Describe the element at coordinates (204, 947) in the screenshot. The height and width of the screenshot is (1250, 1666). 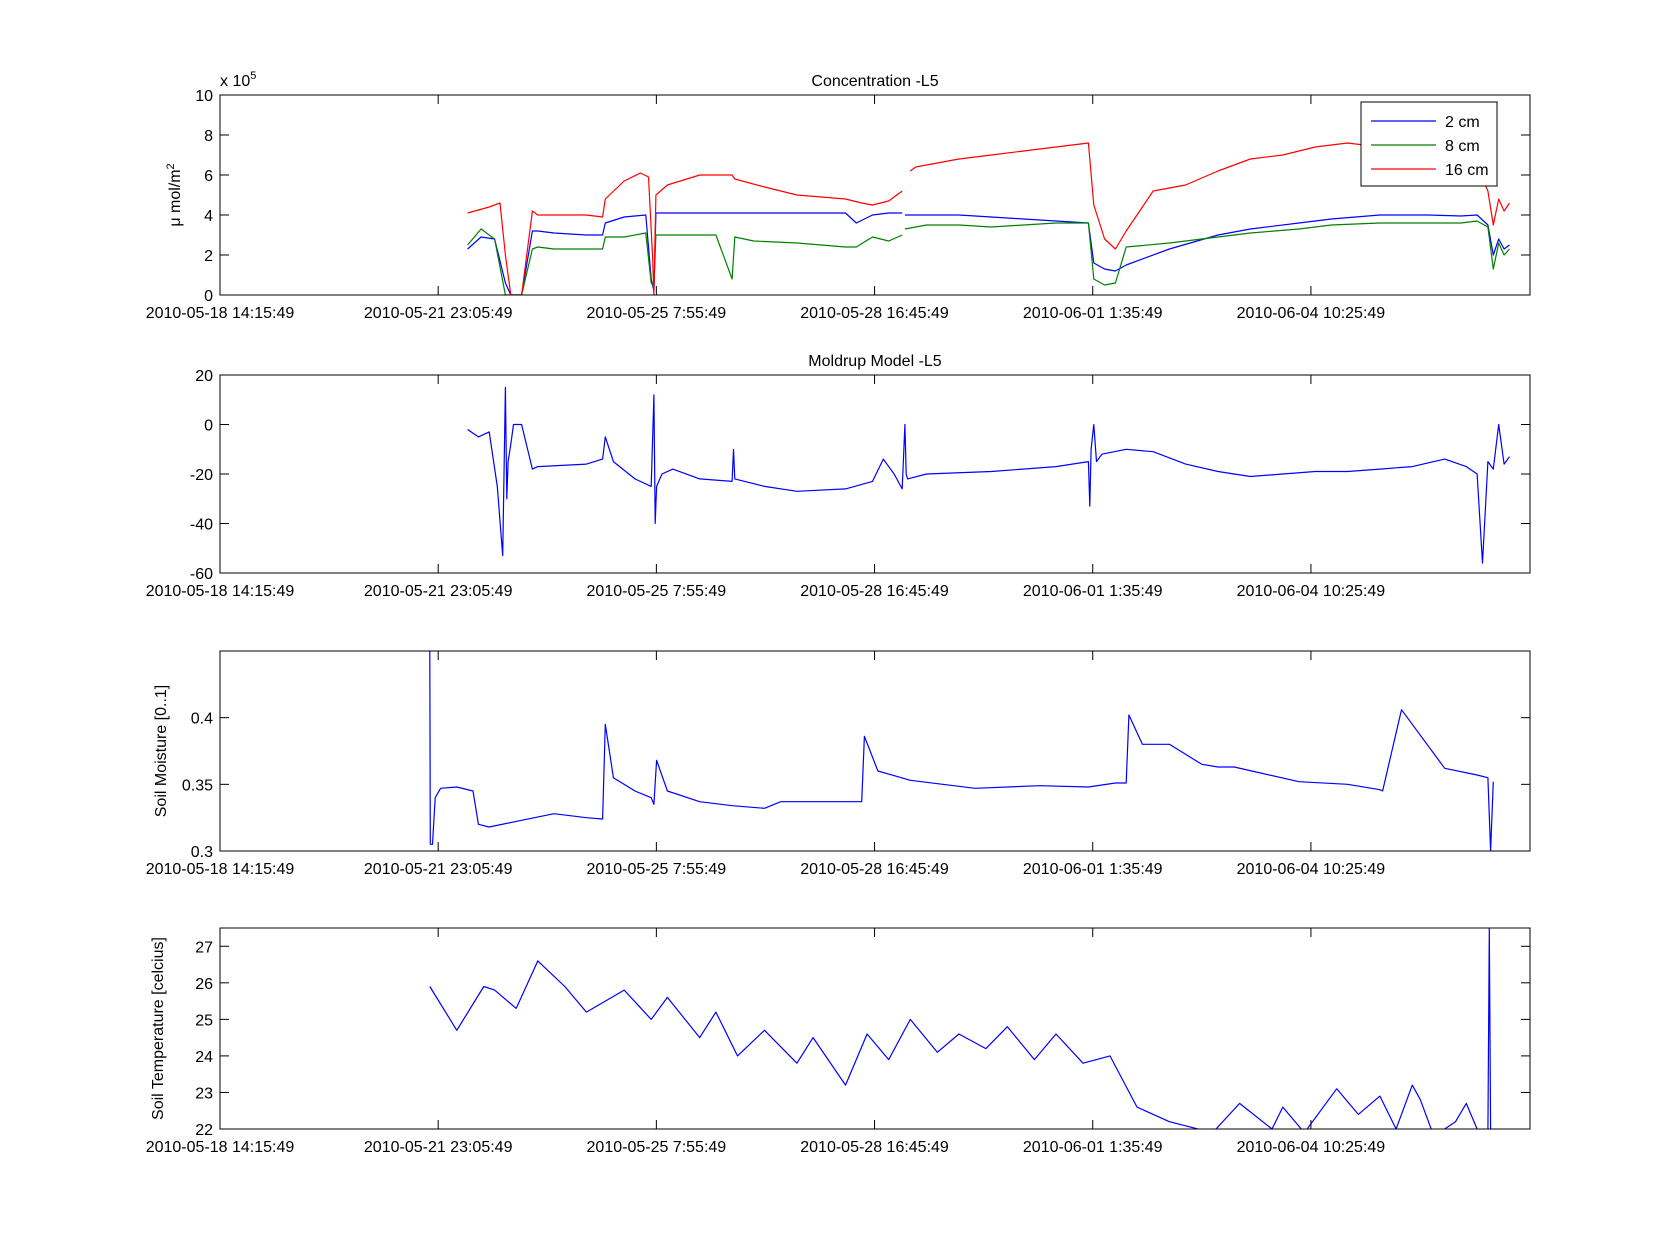
I see `y-tick-label: 27` at that location.